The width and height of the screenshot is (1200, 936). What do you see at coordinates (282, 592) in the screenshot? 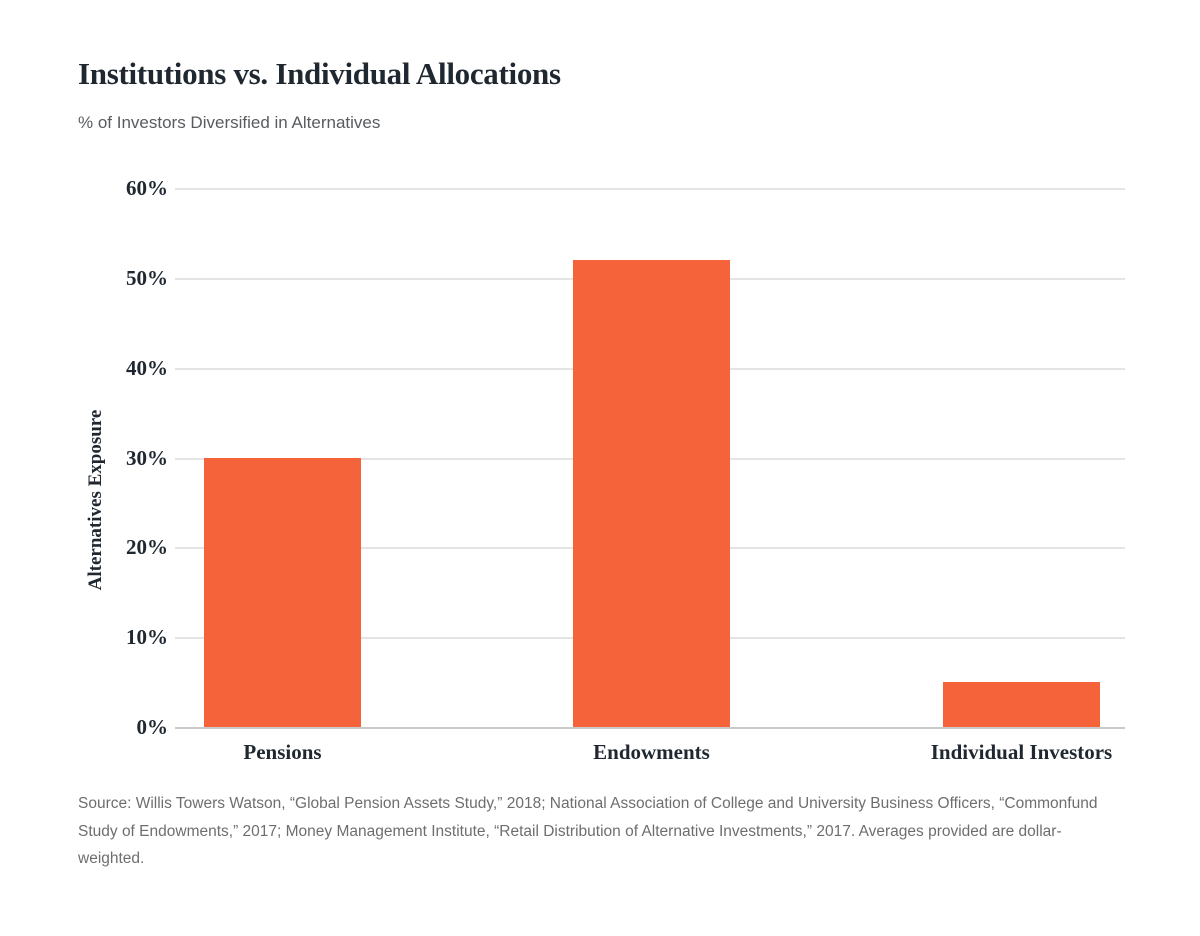
I see `bar-pensions` at bounding box center [282, 592].